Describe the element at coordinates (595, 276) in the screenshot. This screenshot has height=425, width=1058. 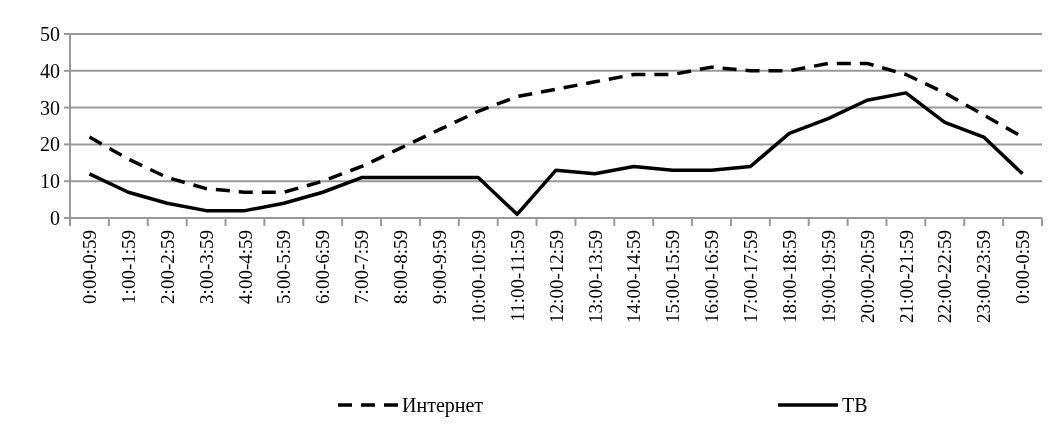
I see `x-tick-label: 13:00-13:59` at that location.